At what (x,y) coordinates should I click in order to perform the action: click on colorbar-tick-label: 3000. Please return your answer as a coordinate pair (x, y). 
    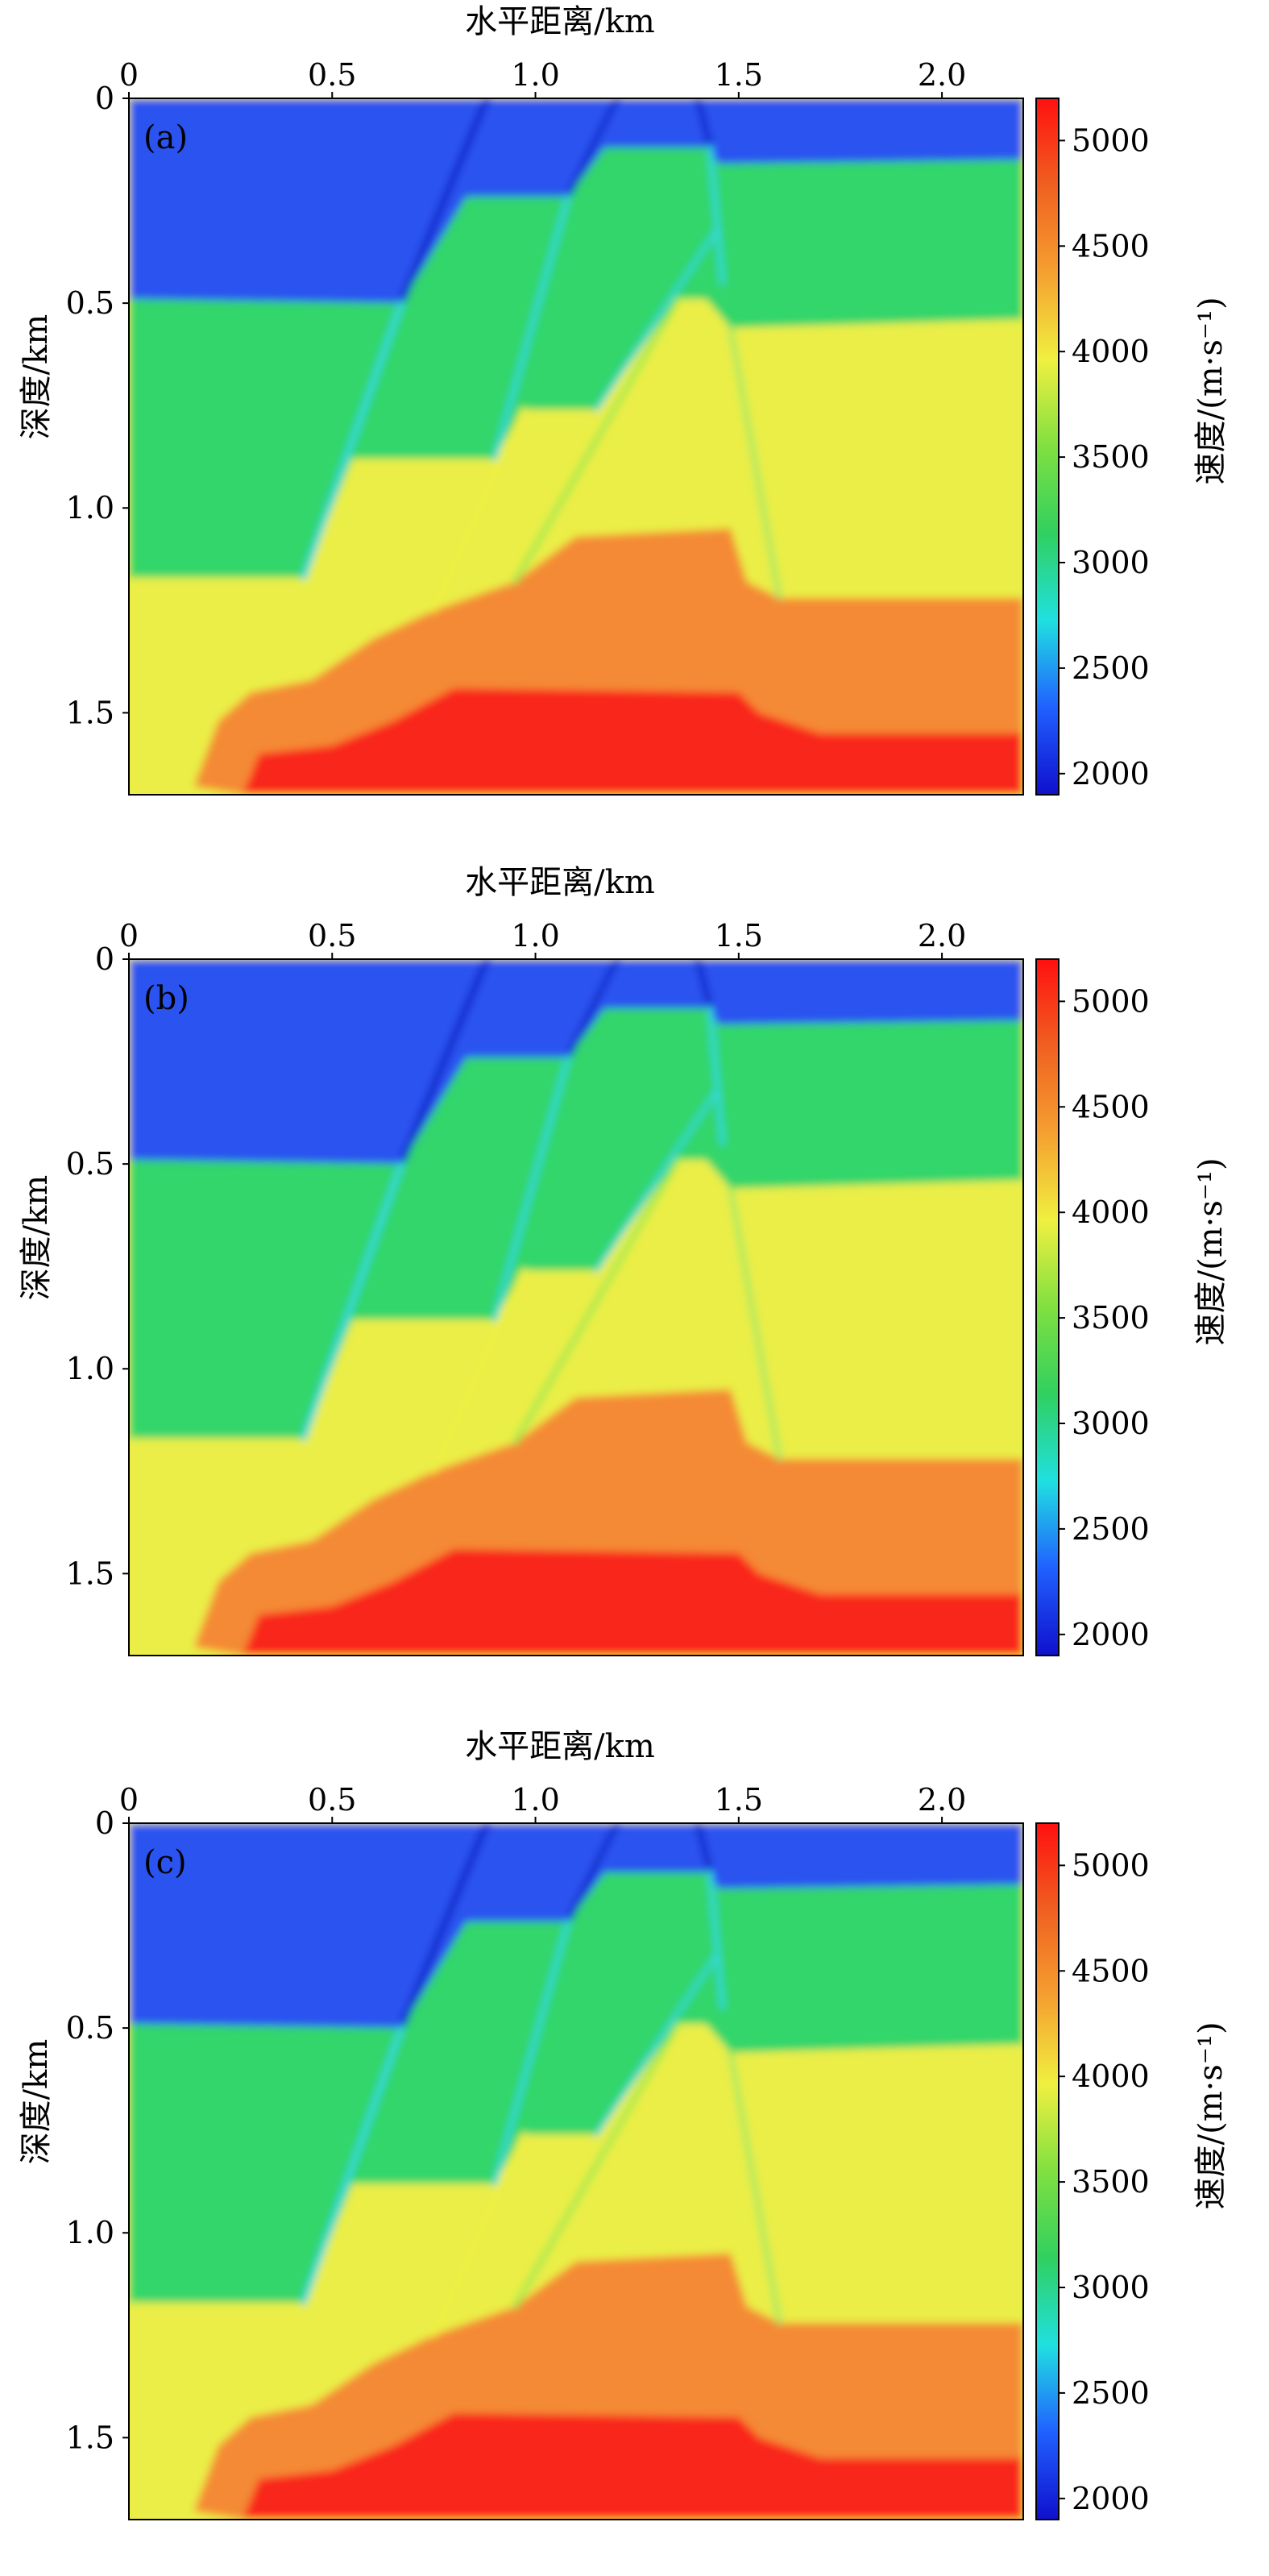
    Looking at the image, I should click on (1111, 1423).